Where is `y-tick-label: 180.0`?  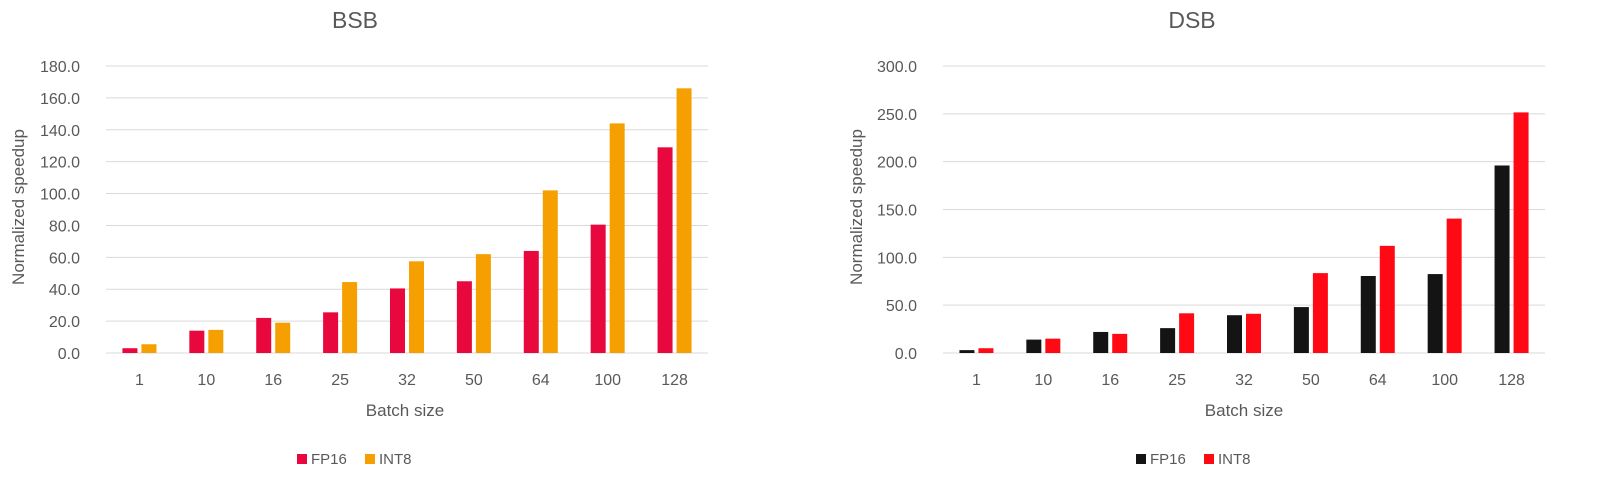 y-tick-label: 180.0 is located at coordinates (60, 67).